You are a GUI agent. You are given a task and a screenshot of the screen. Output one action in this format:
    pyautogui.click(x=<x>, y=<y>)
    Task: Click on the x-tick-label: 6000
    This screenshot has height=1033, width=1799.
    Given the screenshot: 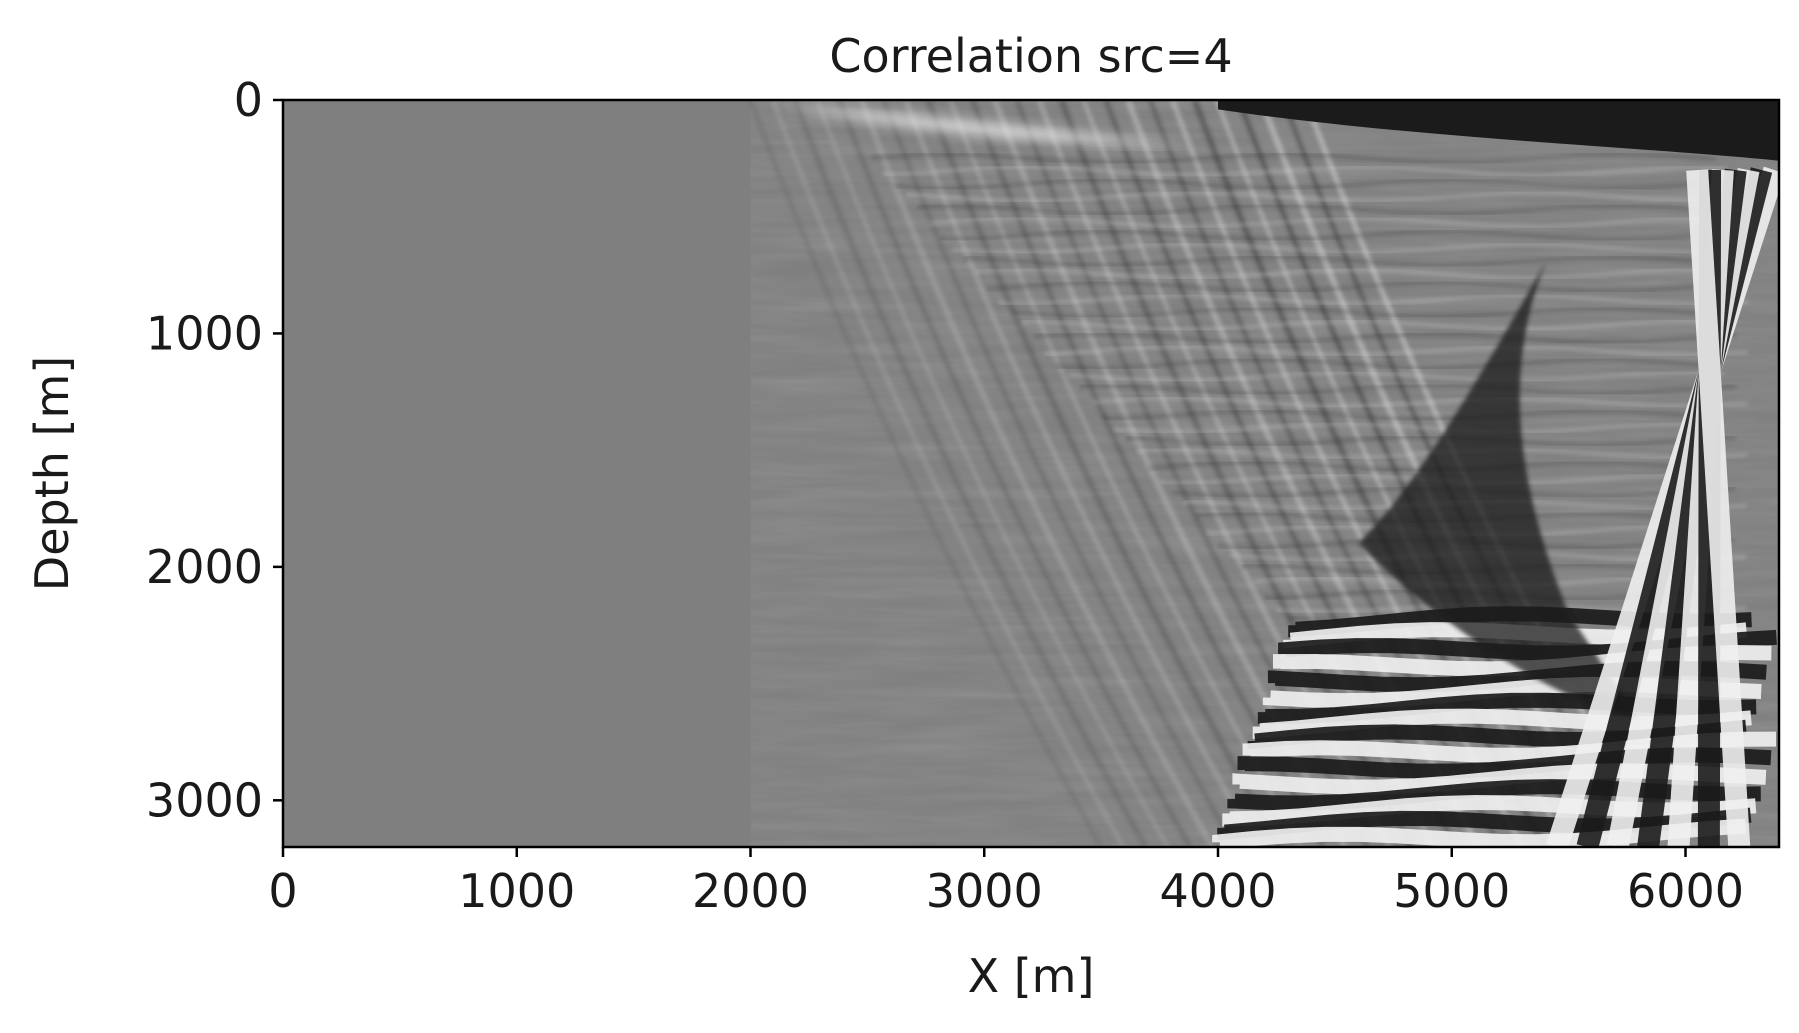 What is the action you would take?
    pyautogui.click(x=1685, y=891)
    